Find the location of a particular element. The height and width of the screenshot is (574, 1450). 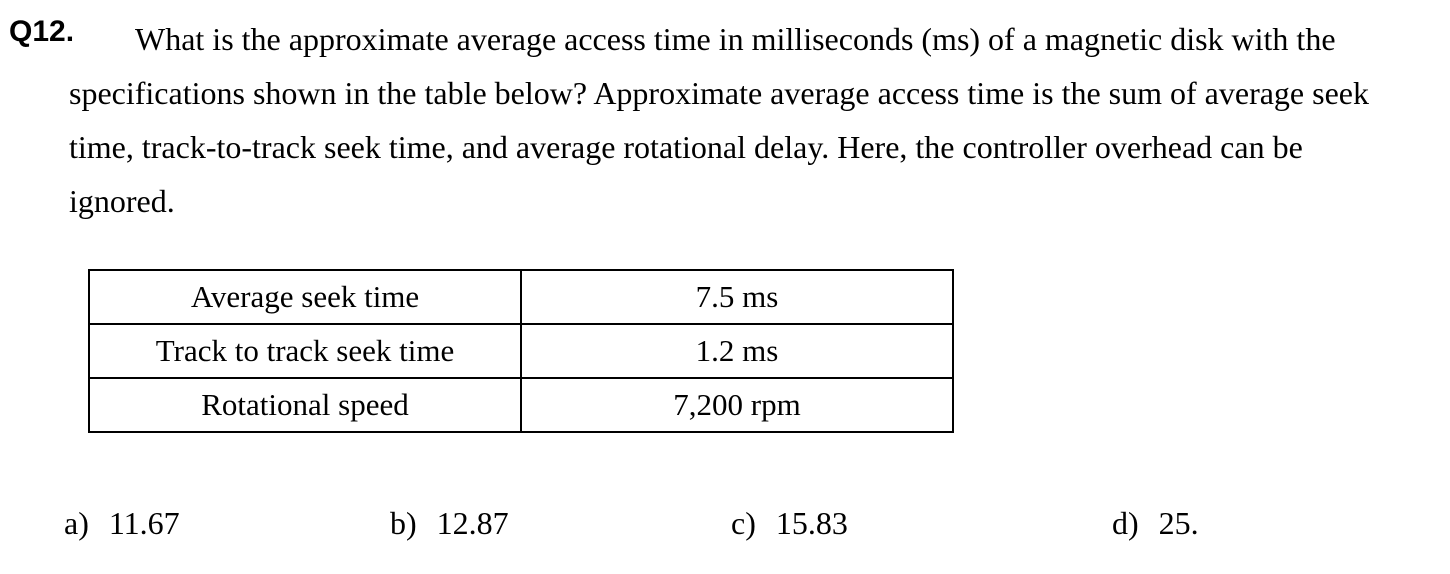

table-row: Track to track seek time 1.2 ms is located at coordinates (521, 351).